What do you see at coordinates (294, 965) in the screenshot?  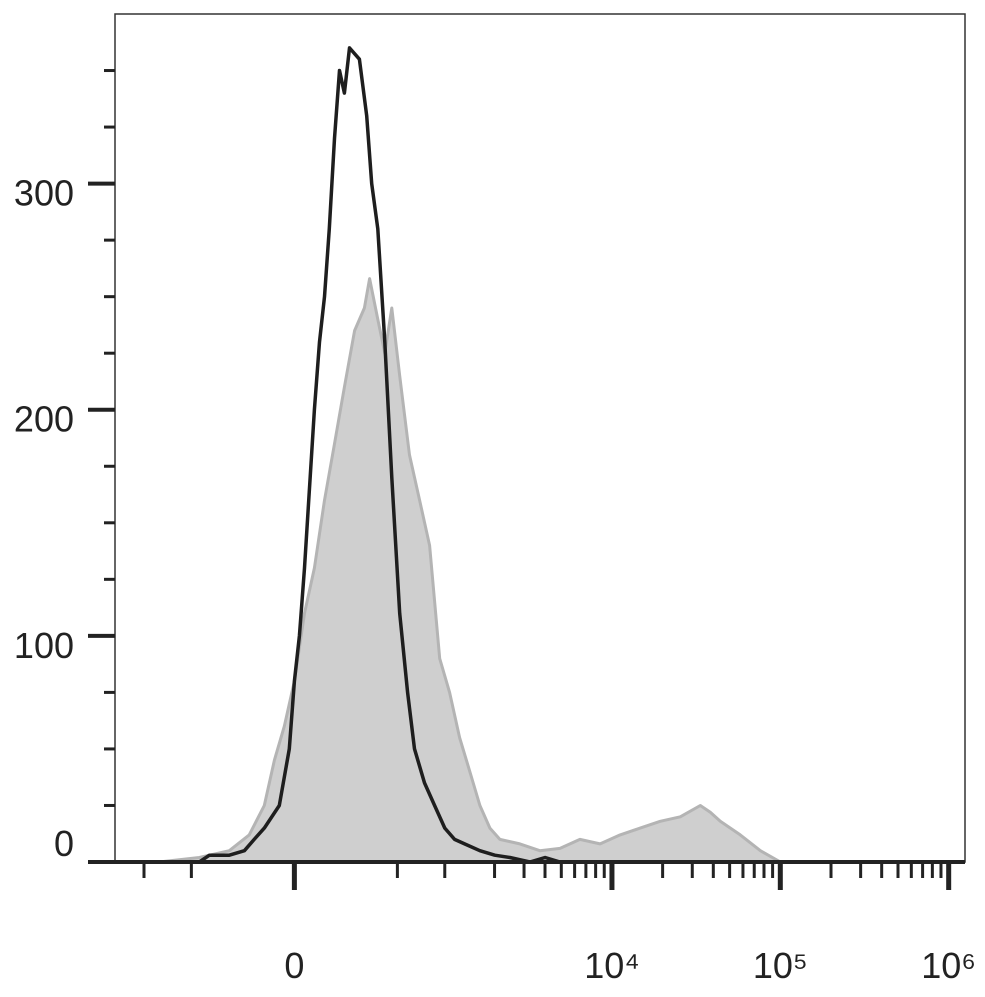 I see `x-tick-label: 0` at bounding box center [294, 965].